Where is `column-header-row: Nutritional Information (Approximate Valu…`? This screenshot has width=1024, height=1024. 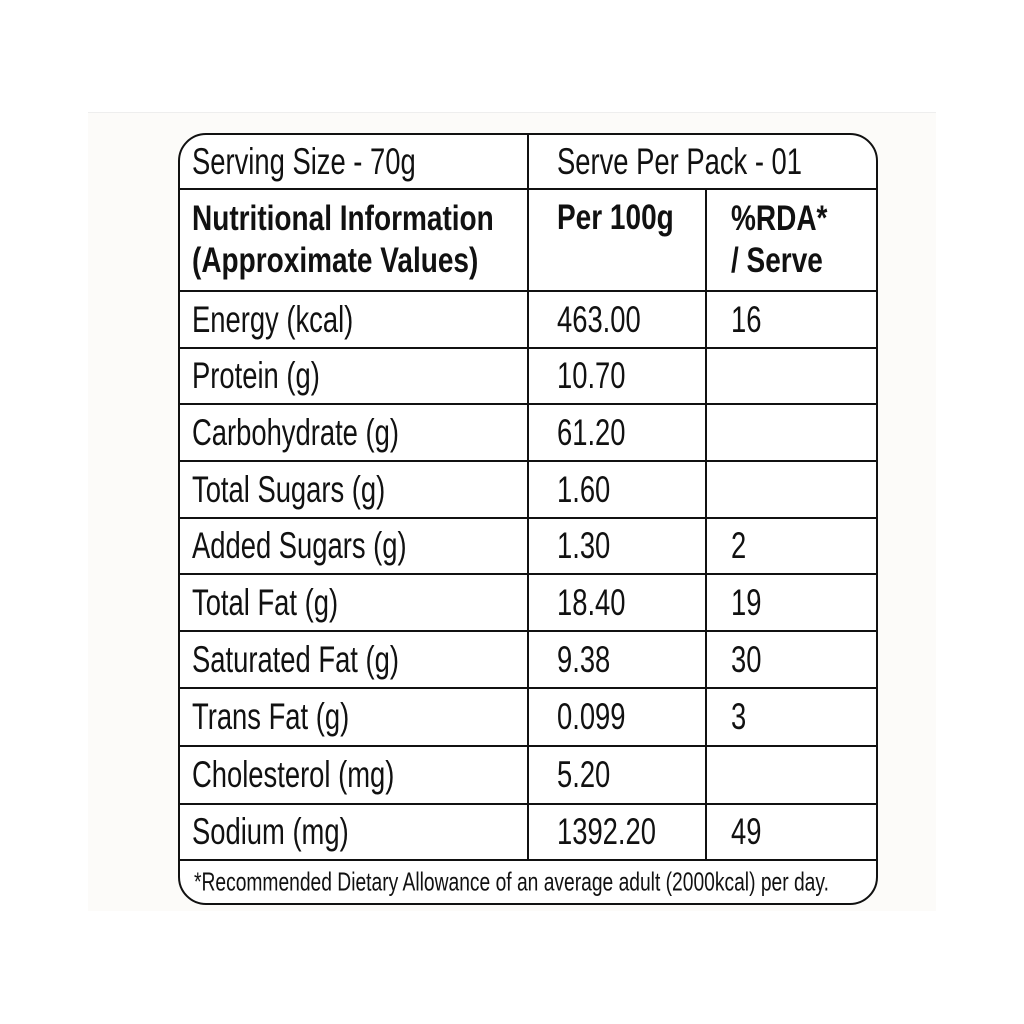
column-header-row: Nutritional Information (Approximate Valu… is located at coordinates (528, 241).